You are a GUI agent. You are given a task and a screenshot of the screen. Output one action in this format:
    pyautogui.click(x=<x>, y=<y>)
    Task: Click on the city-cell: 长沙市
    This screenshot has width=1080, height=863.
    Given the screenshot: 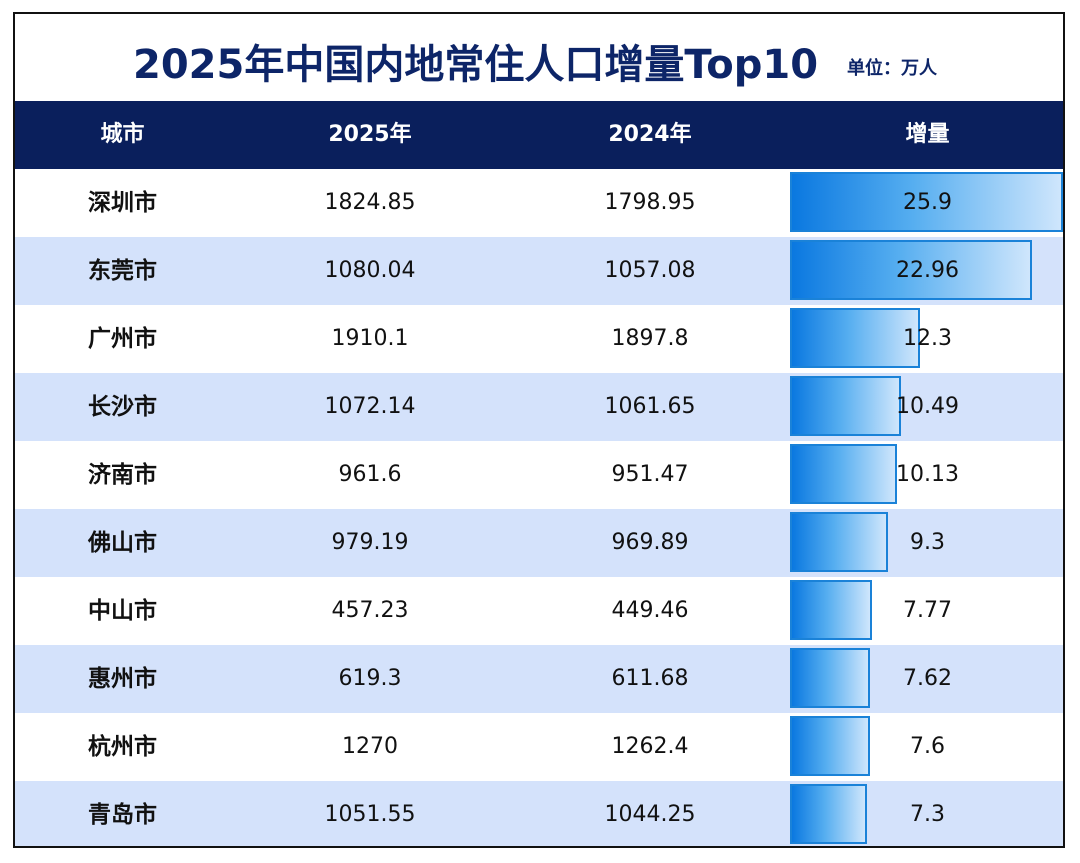 What is the action you would take?
    pyautogui.click(x=122, y=407)
    